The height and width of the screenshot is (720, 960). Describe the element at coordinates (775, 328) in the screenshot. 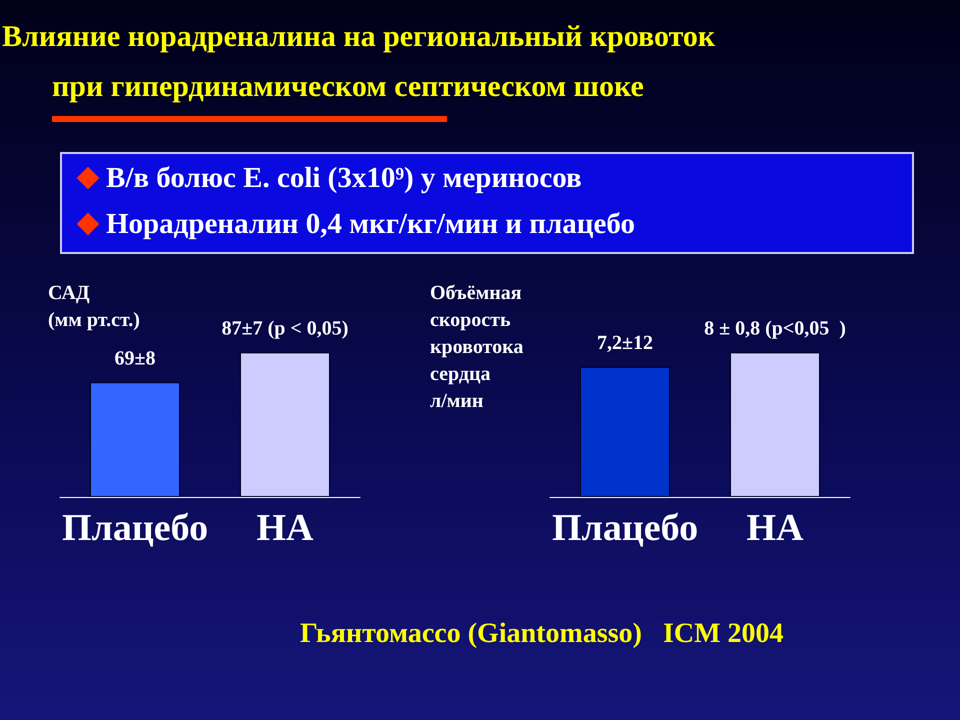

I see `data-label: 8 ± 0,8 (p<0,05 )` at that location.